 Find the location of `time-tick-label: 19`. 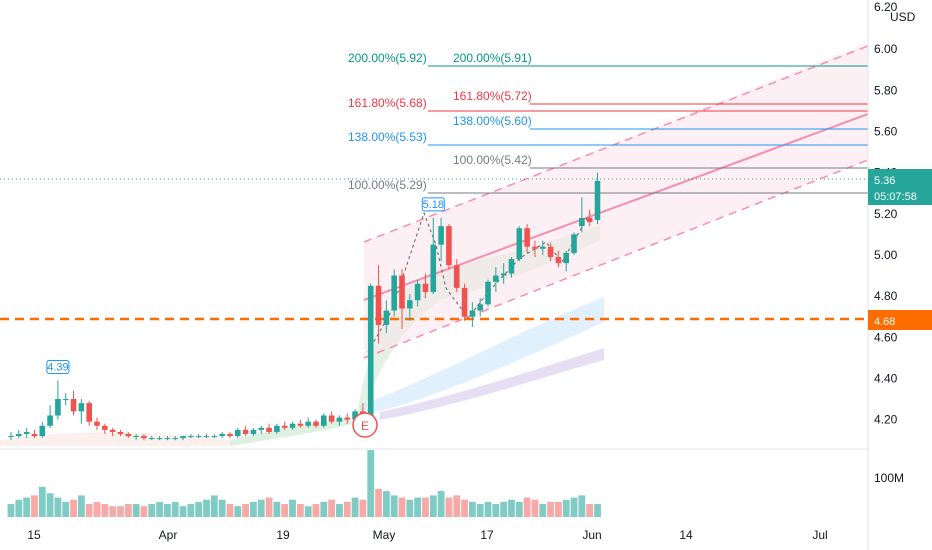

time-tick-label: 19 is located at coordinates (283, 535).